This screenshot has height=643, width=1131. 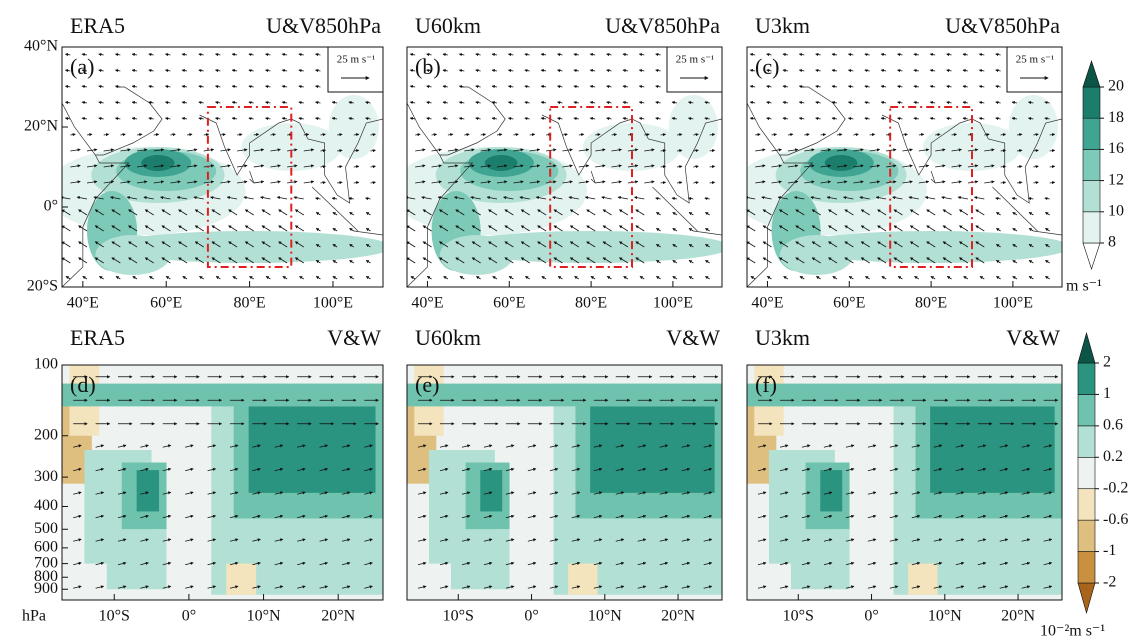 What do you see at coordinates (114, 616) in the screenshot?
I see `x-tick-label: 10°S` at bounding box center [114, 616].